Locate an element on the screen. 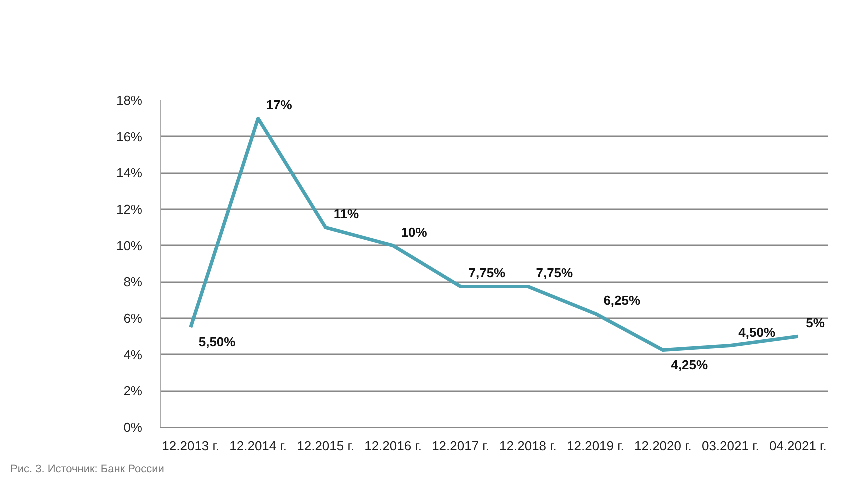 The image size is (850, 495). x-tick-label: 04.2021 г. is located at coordinates (798, 446).